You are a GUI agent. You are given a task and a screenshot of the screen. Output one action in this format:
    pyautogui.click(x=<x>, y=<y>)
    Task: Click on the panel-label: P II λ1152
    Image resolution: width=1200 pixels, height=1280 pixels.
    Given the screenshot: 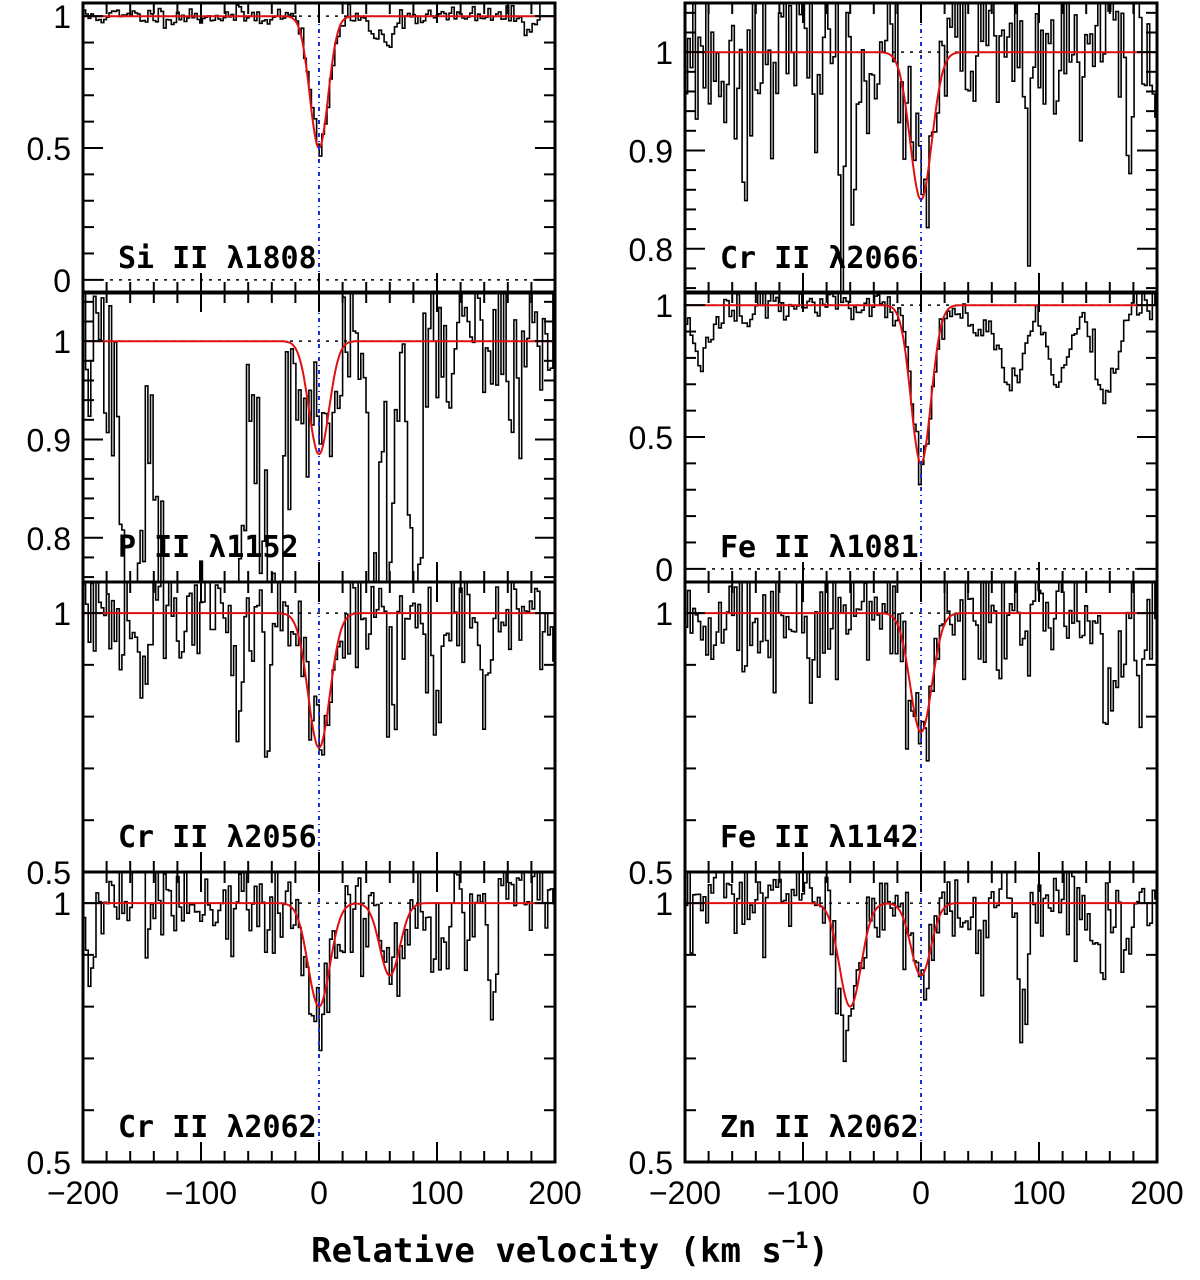 What is the action you would take?
    pyautogui.click(x=208, y=547)
    